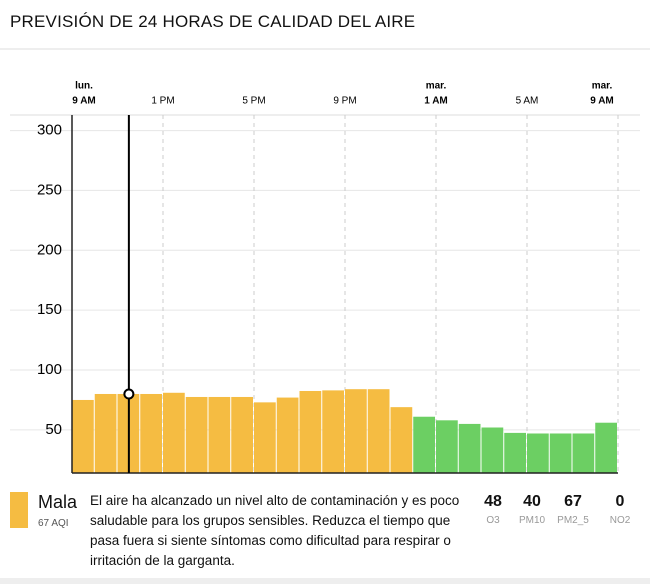 This screenshot has width=650, height=584. What do you see at coordinates (253, 101) in the screenshot?
I see `x-tick-label: 5 PM` at bounding box center [253, 101].